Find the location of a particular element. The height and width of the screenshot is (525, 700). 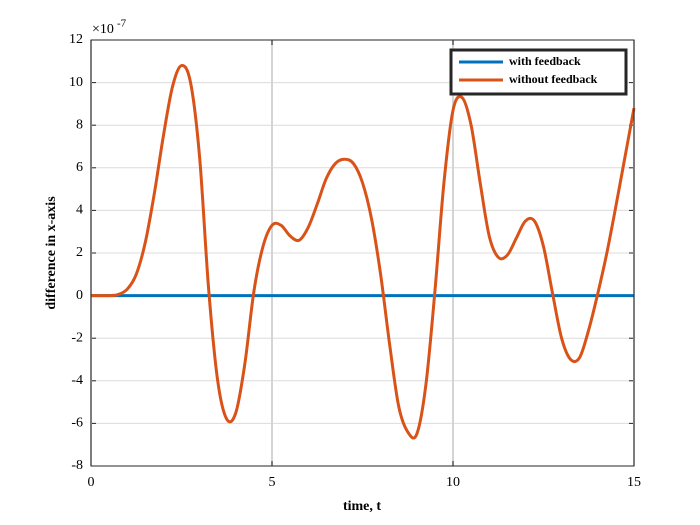

x-tick-label: 0 is located at coordinates (91, 482).